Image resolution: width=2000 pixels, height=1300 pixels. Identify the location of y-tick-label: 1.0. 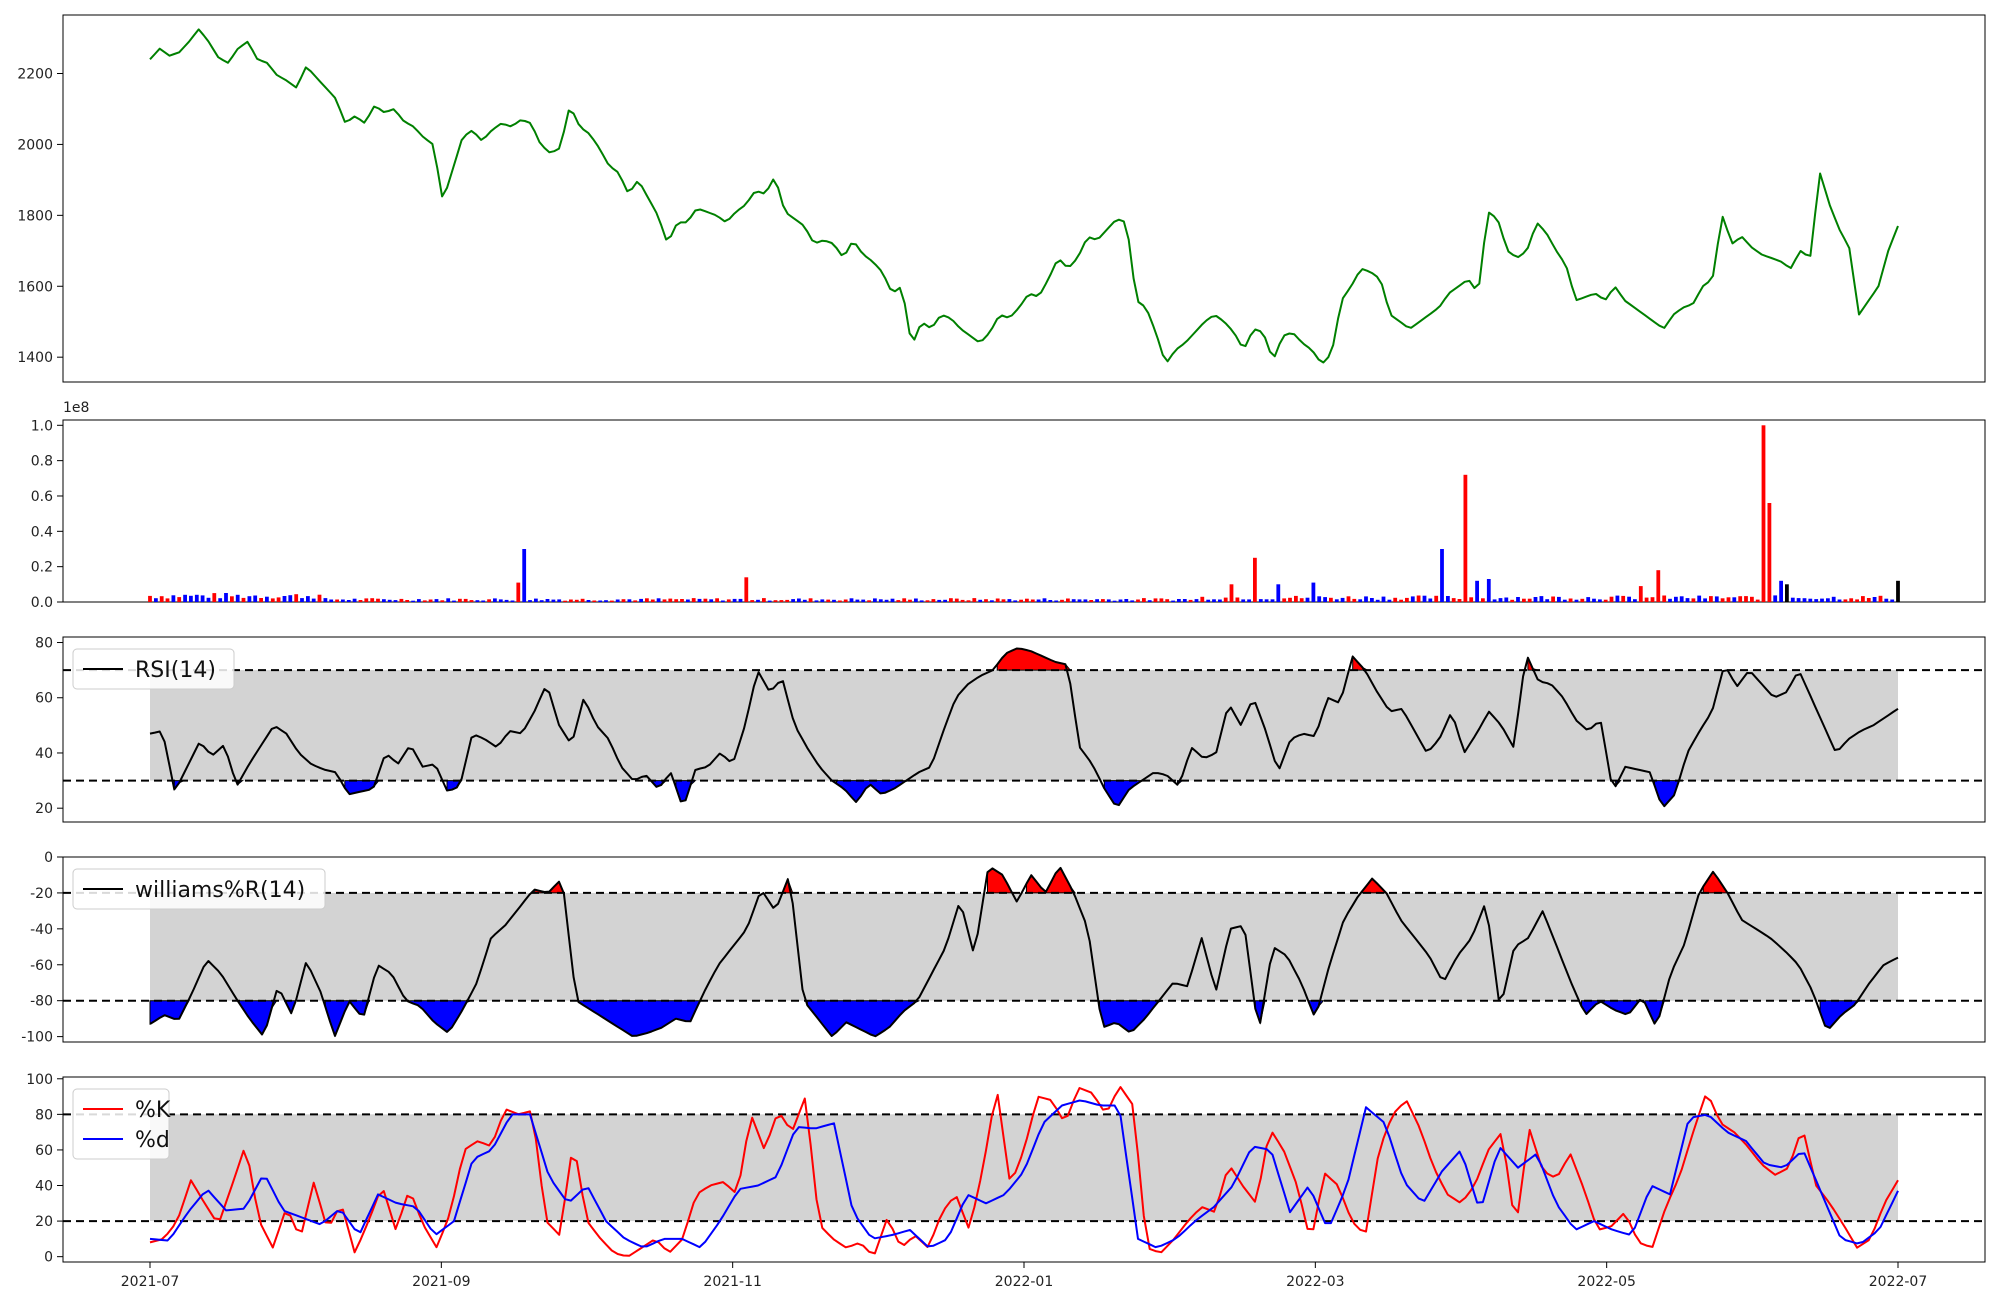
(42, 426).